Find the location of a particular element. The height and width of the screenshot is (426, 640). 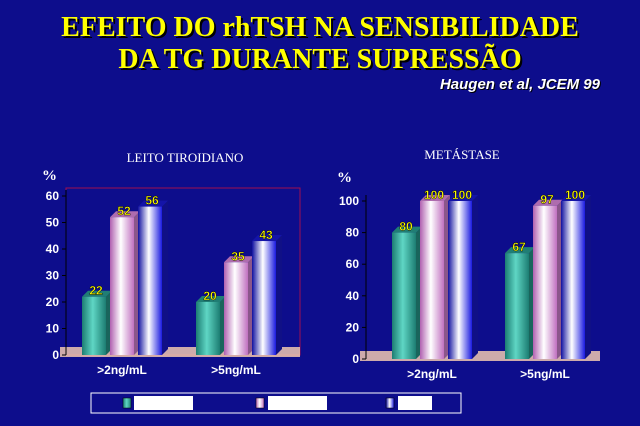

data-label: 20 is located at coordinates (210, 296).